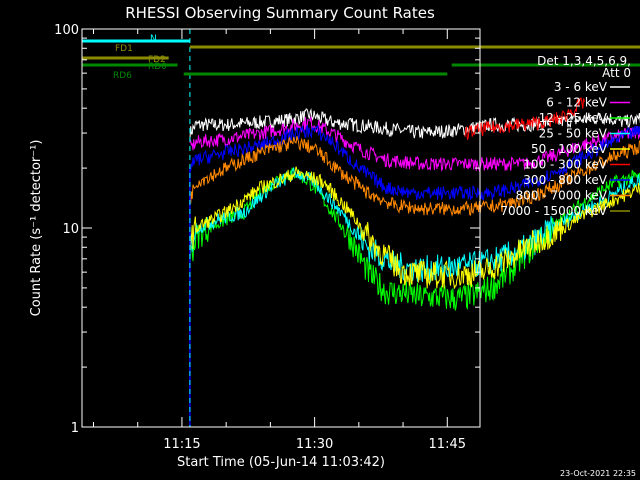 Image resolution: width=640 pixels, height=480 pixels. Describe the element at coordinates (190, 228) in the screenshot. I see `vertical-marker-layer` at that location.